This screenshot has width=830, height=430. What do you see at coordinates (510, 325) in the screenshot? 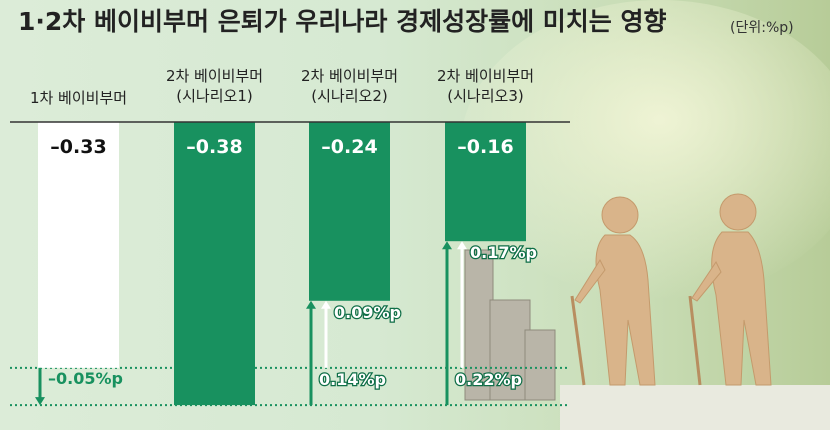
I see `coin-stacks` at bounding box center [510, 325].